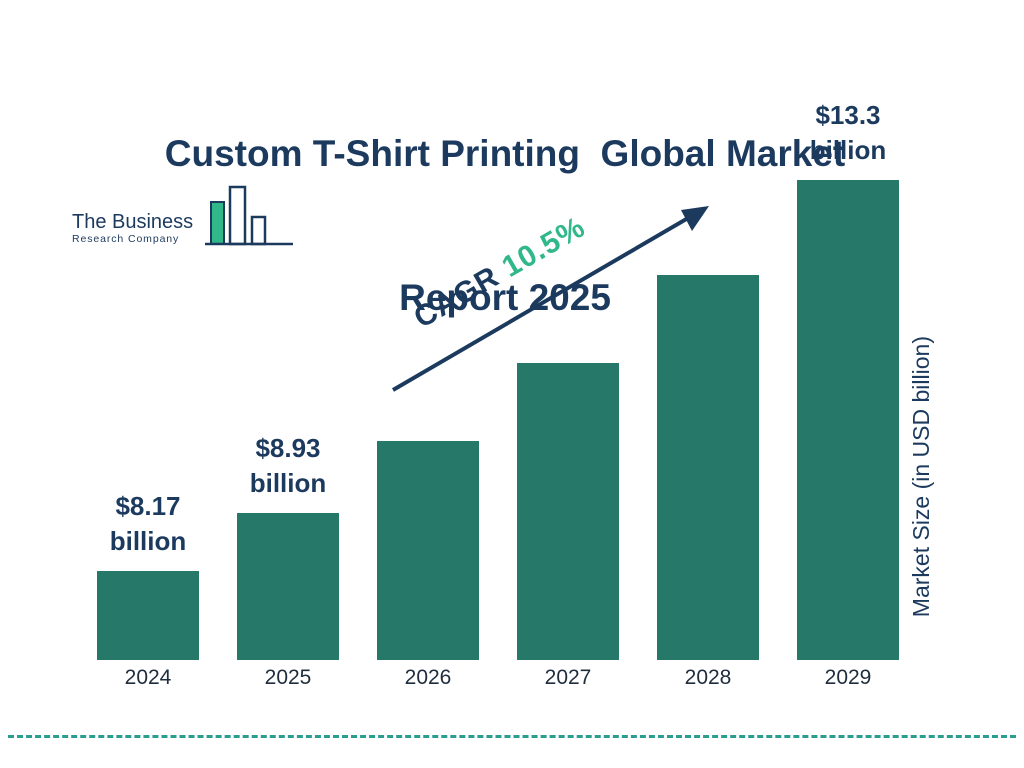  What do you see at coordinates (126, 239) in the screenshot?
I see `logo-text-line2: Research Company` at bounding box center [126, 239].